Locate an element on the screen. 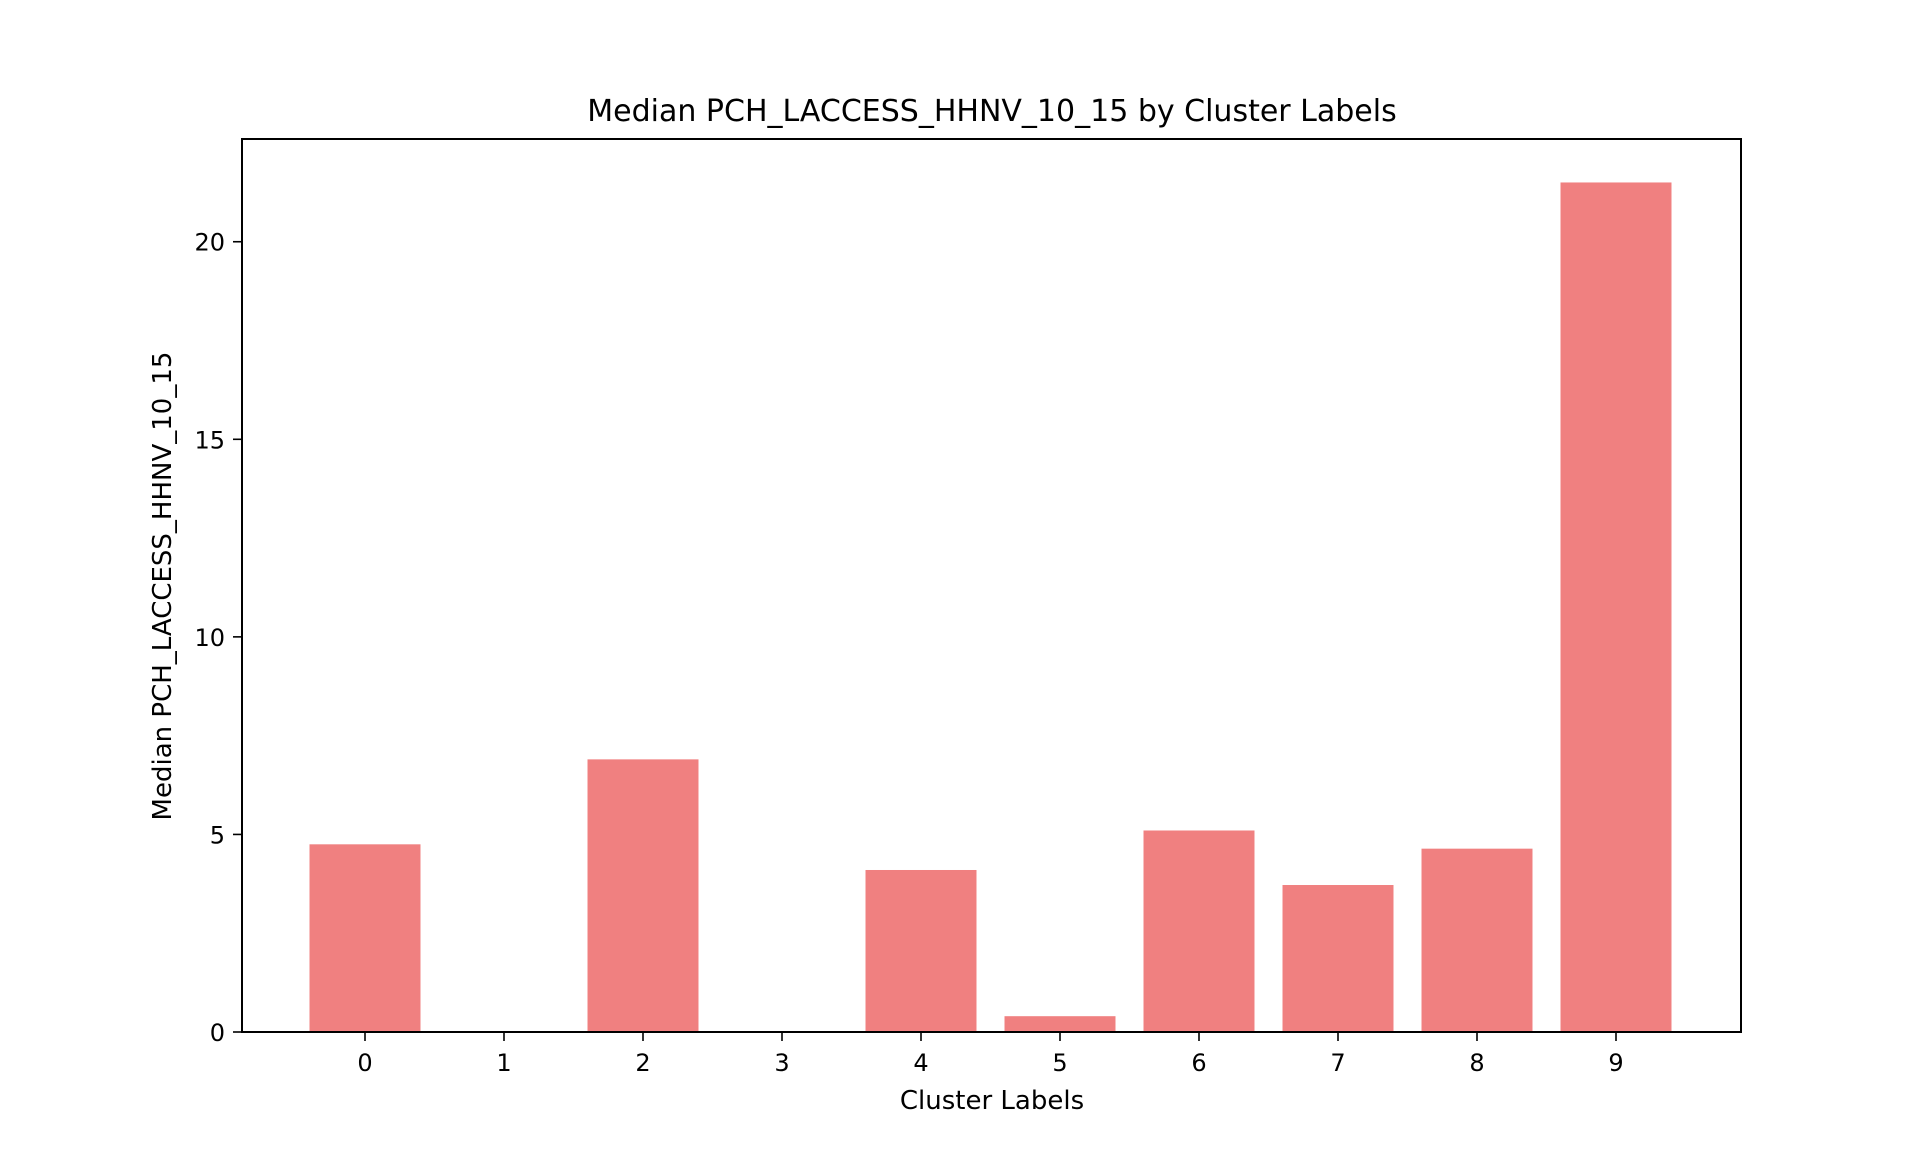 The width and height of the screenshot is (1920, 1156). x-tick-label: 7 is located at coordinates (1337, 1063).